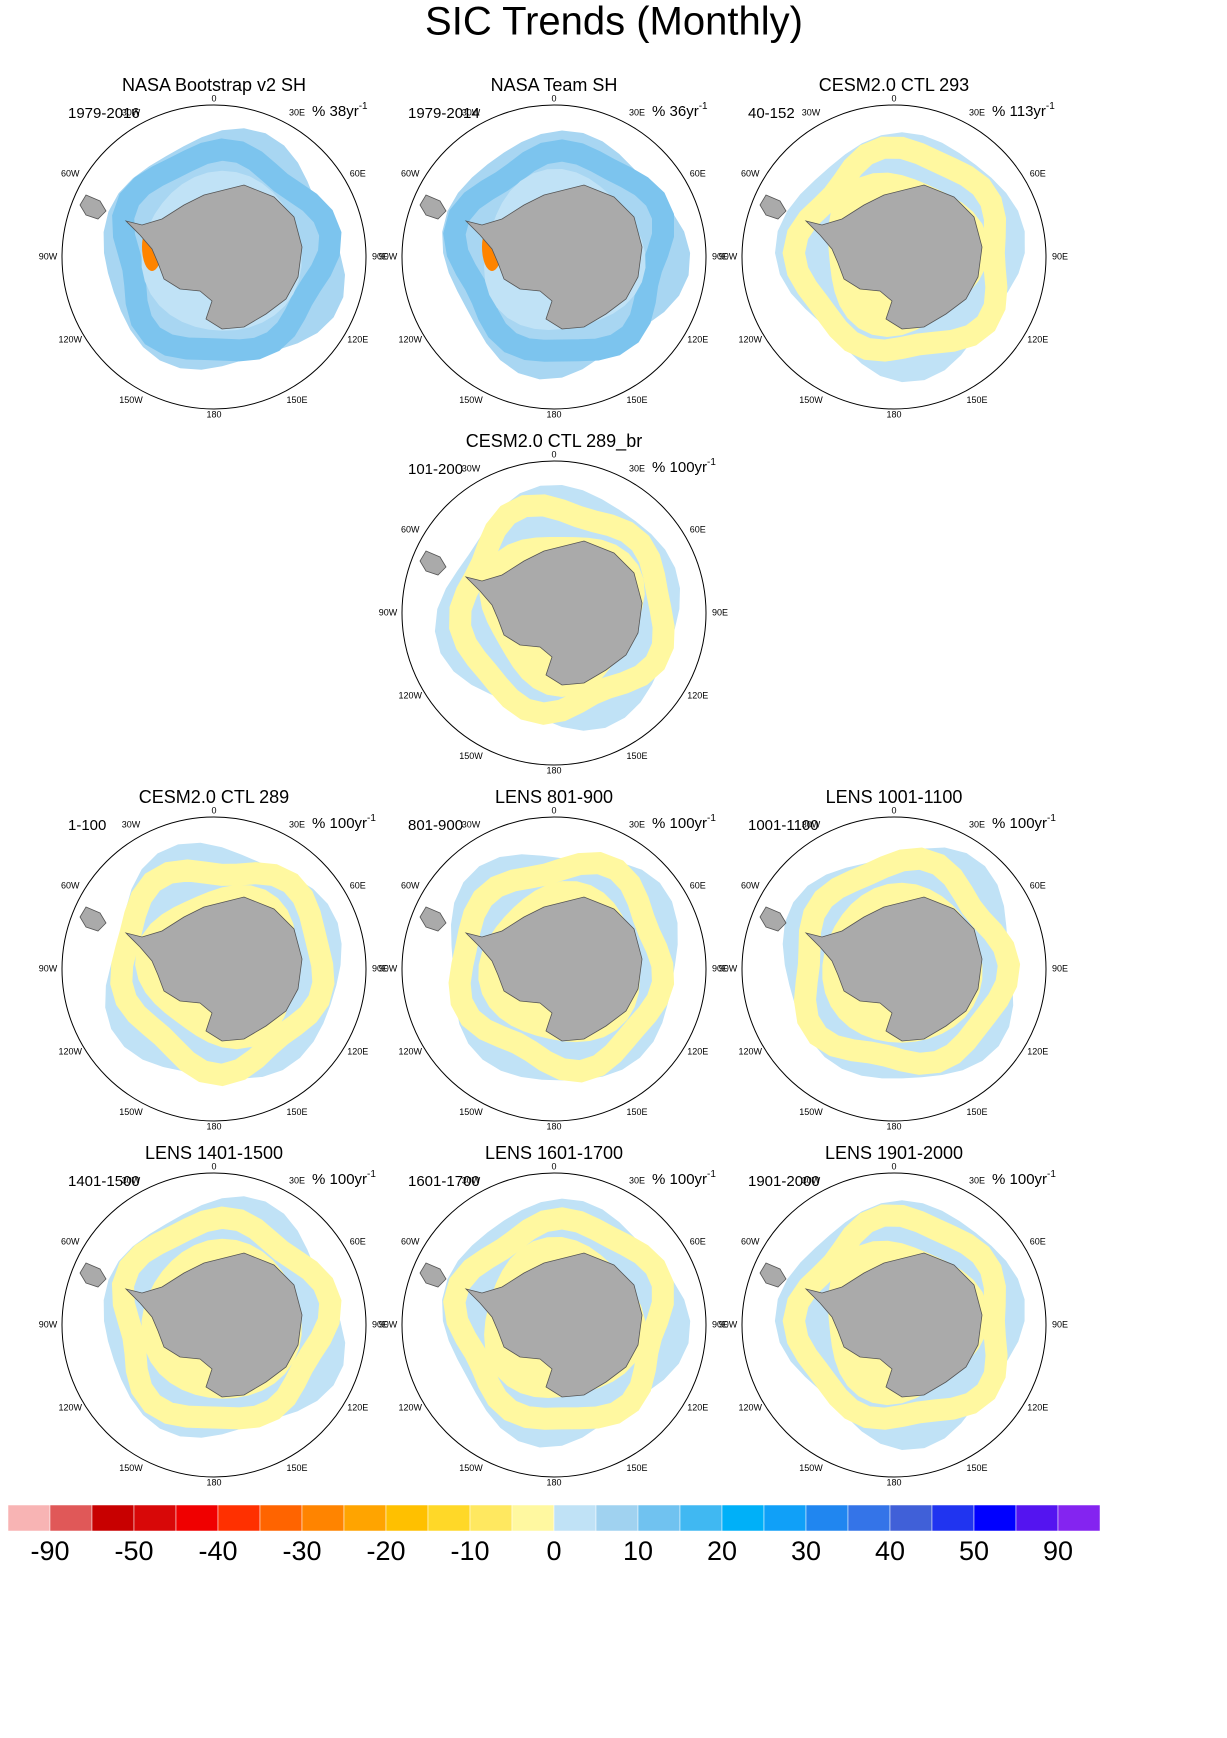 This screenshot has width=1227, height=1738. What do you see at coordinates (444, 1181) in the screenshot?
I see `panel-period: 1601-1700` at bounding box center [444, 1181].